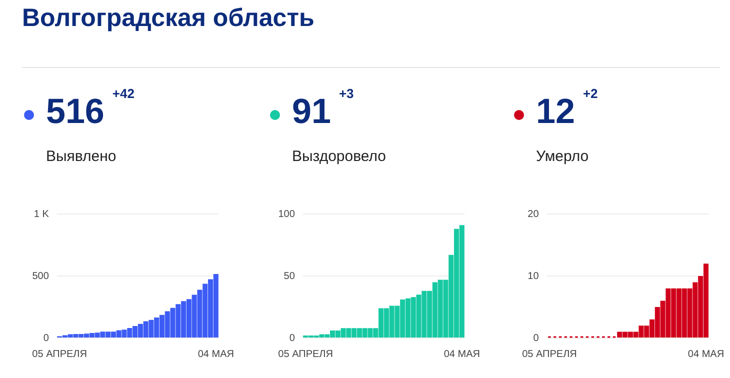 This screenshot has width=730, height=378. Describe the element at coordinates (287, 214) in the screenshot. I see `y-tick-label: 100` at that location.